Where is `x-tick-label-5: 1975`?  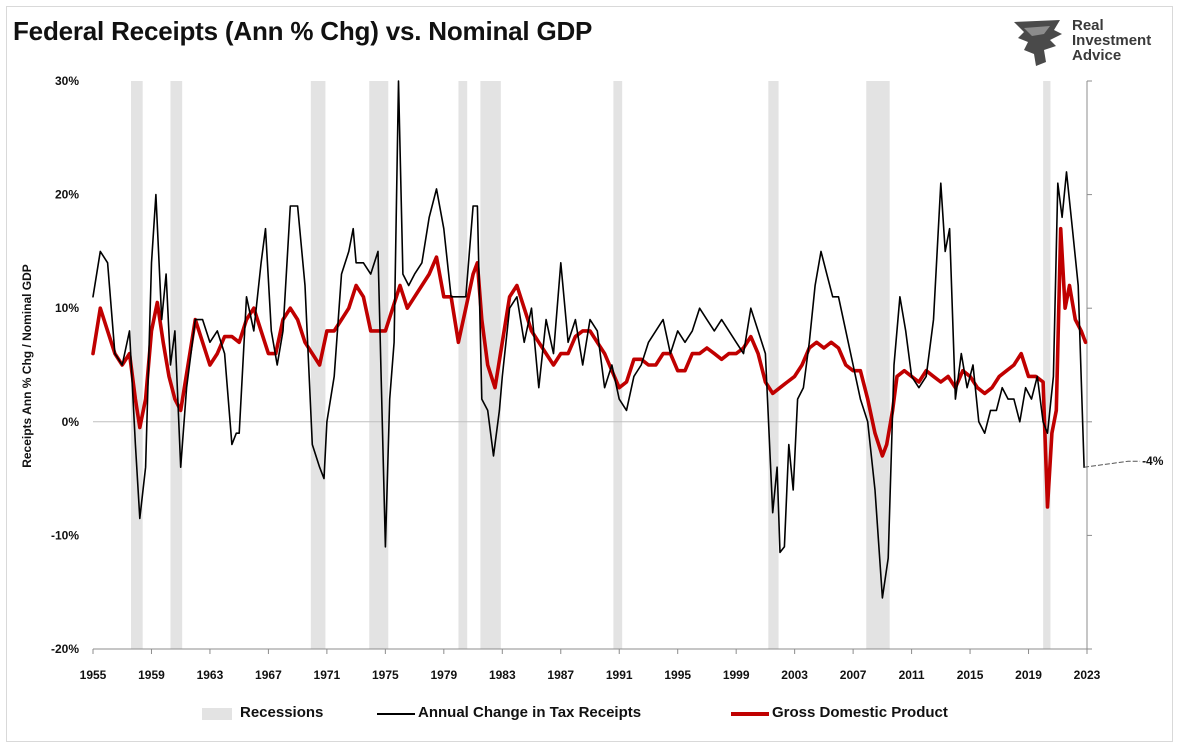 x-tick-label-5: 1975 is located at coordinates (385, 675).